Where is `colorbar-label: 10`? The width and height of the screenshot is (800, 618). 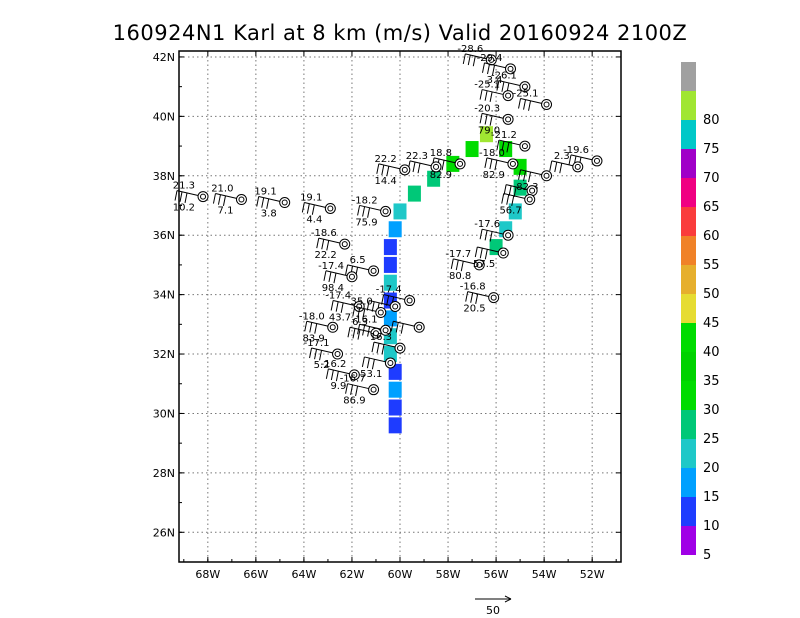
colorbar-label: 10 is located at coordinates (711, 526).